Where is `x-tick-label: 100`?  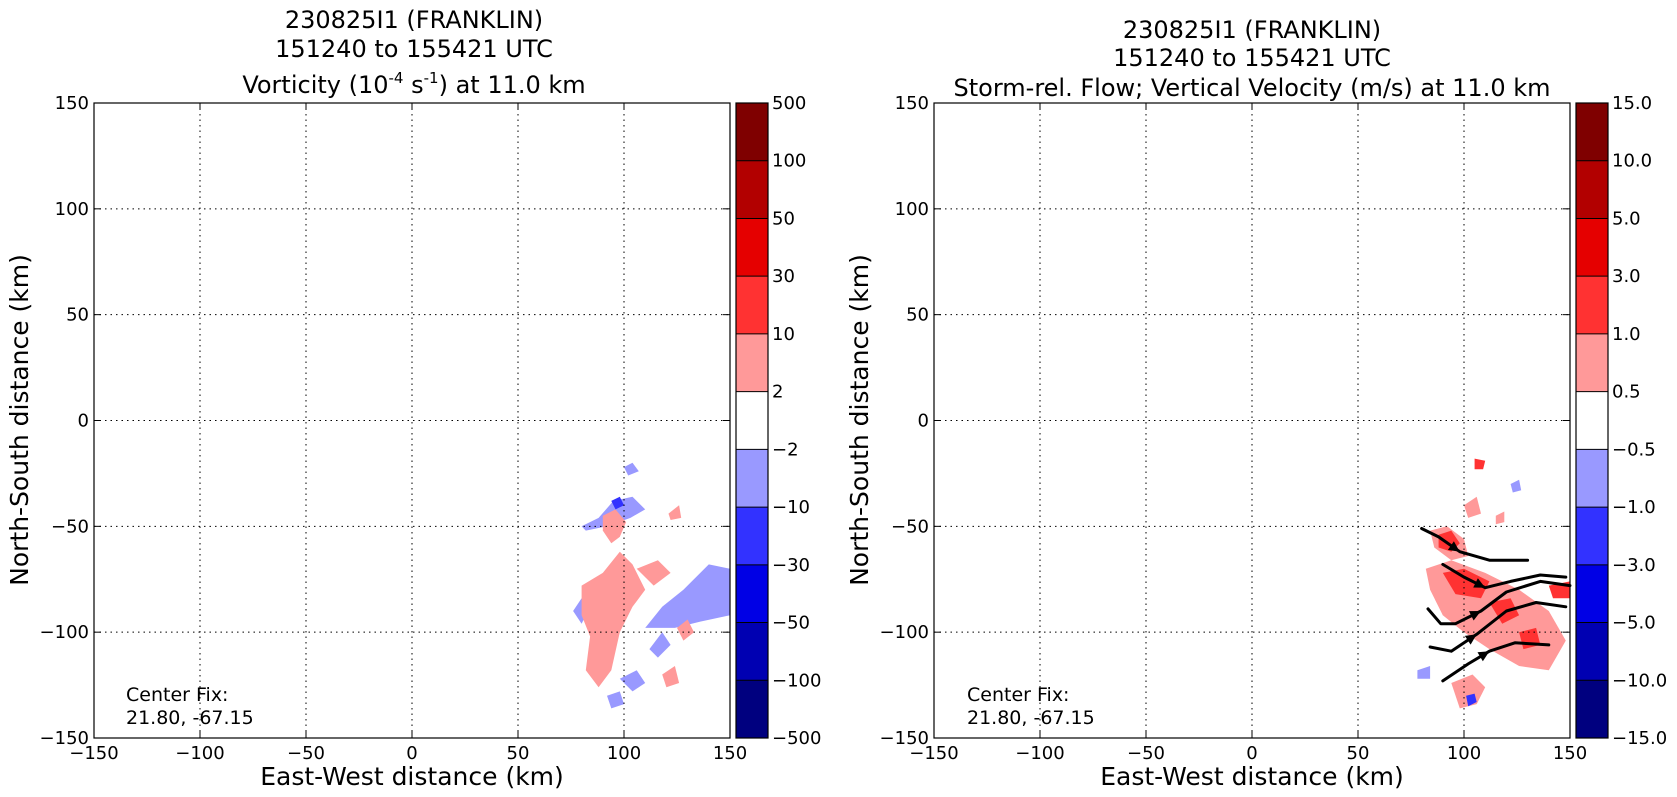
x-tick-label: 100 is located at coordinates (624, 753).